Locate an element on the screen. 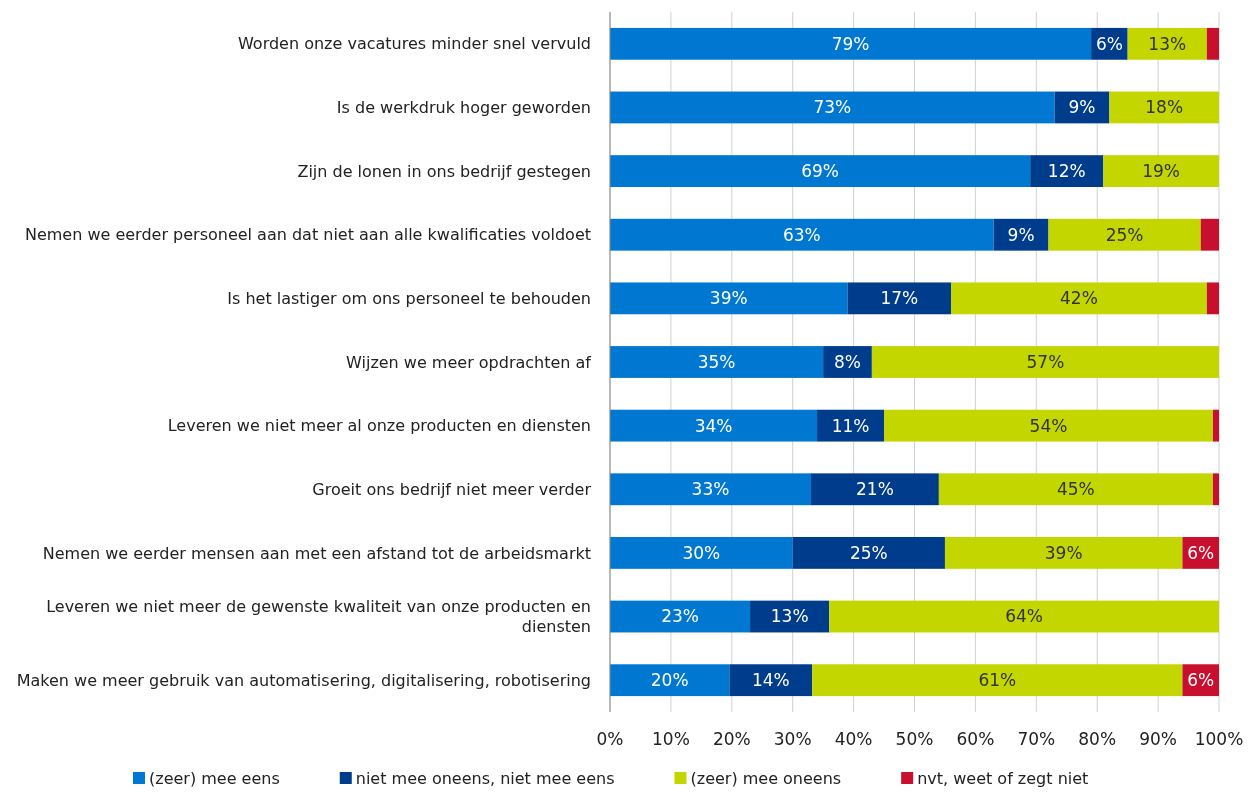  data-label: 30% is located at coordinates (701, 552).